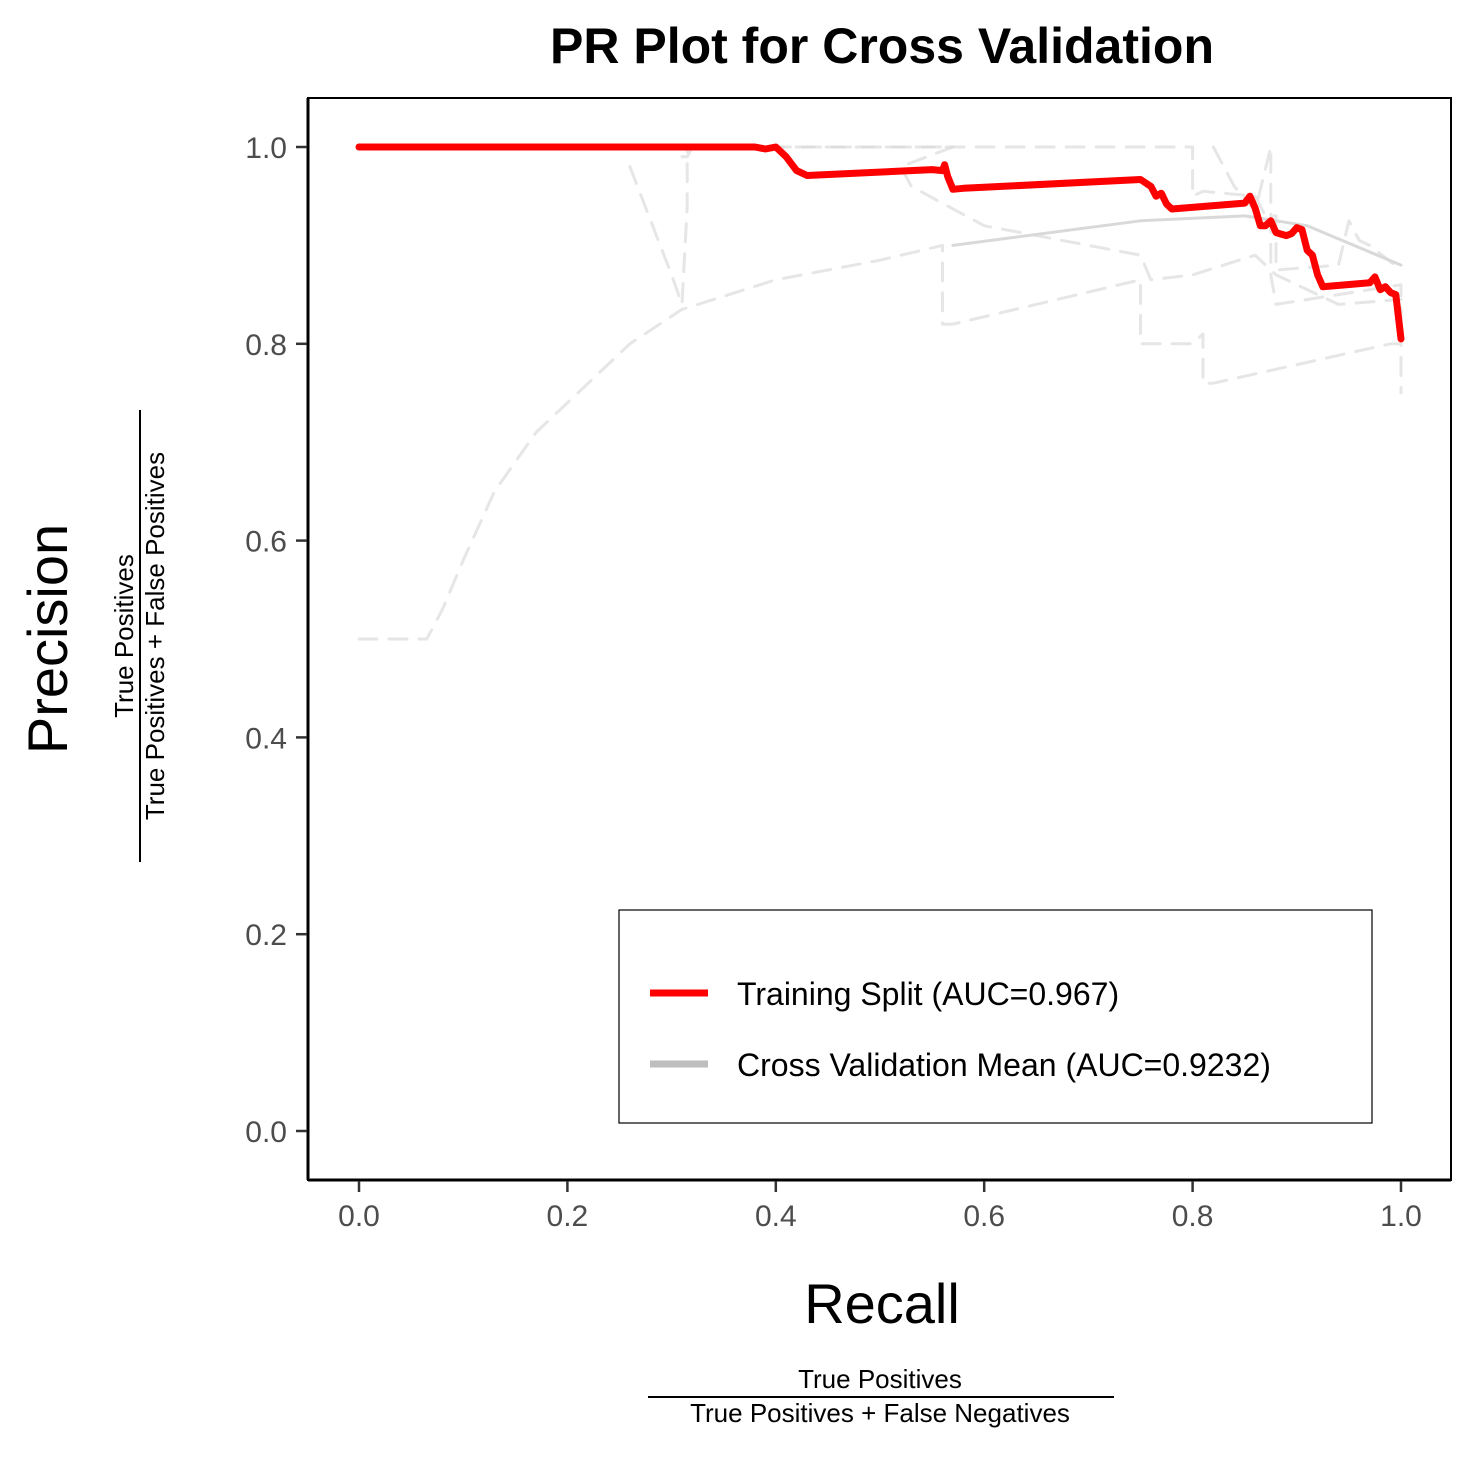  What do you see at coordinates (266, 148) in the screenshot?
I see `y-tick-label: 1.0` at bounding box center [266, 148].